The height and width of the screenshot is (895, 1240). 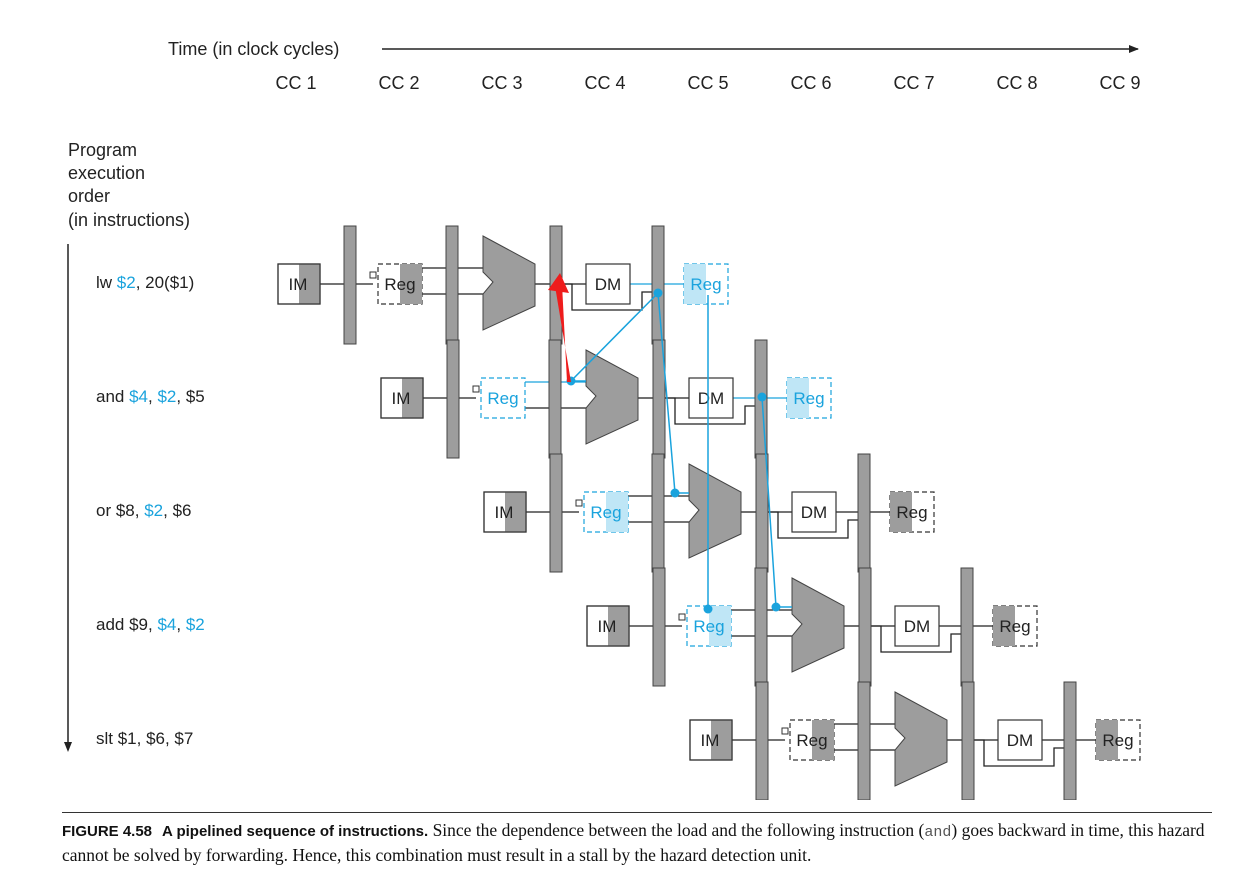 I want to click on figure-title: A pipelined sequence of instructions., so click(x=295, y=831).